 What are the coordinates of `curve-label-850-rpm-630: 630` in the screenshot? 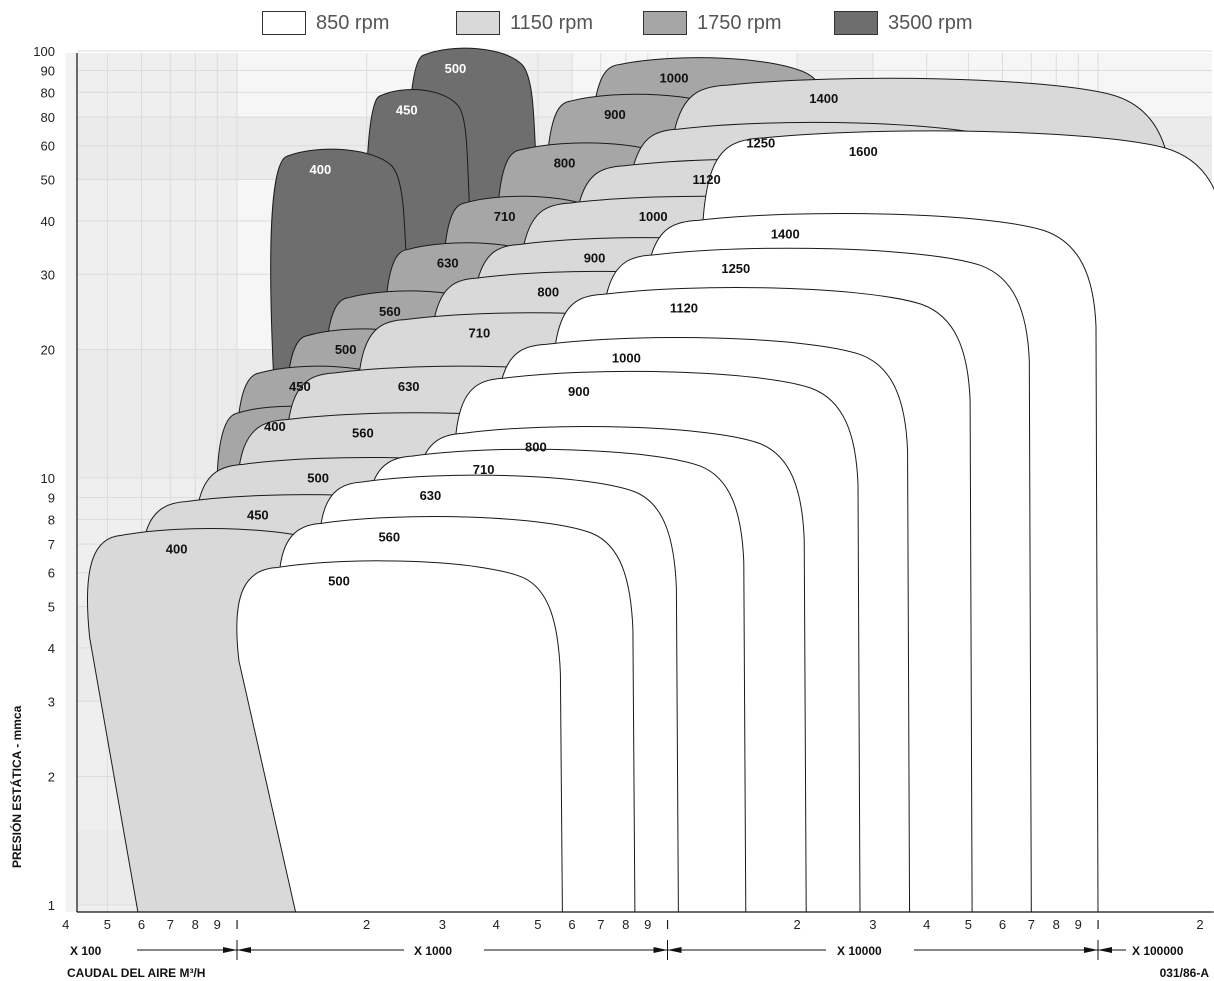 It's located at (431, 495).